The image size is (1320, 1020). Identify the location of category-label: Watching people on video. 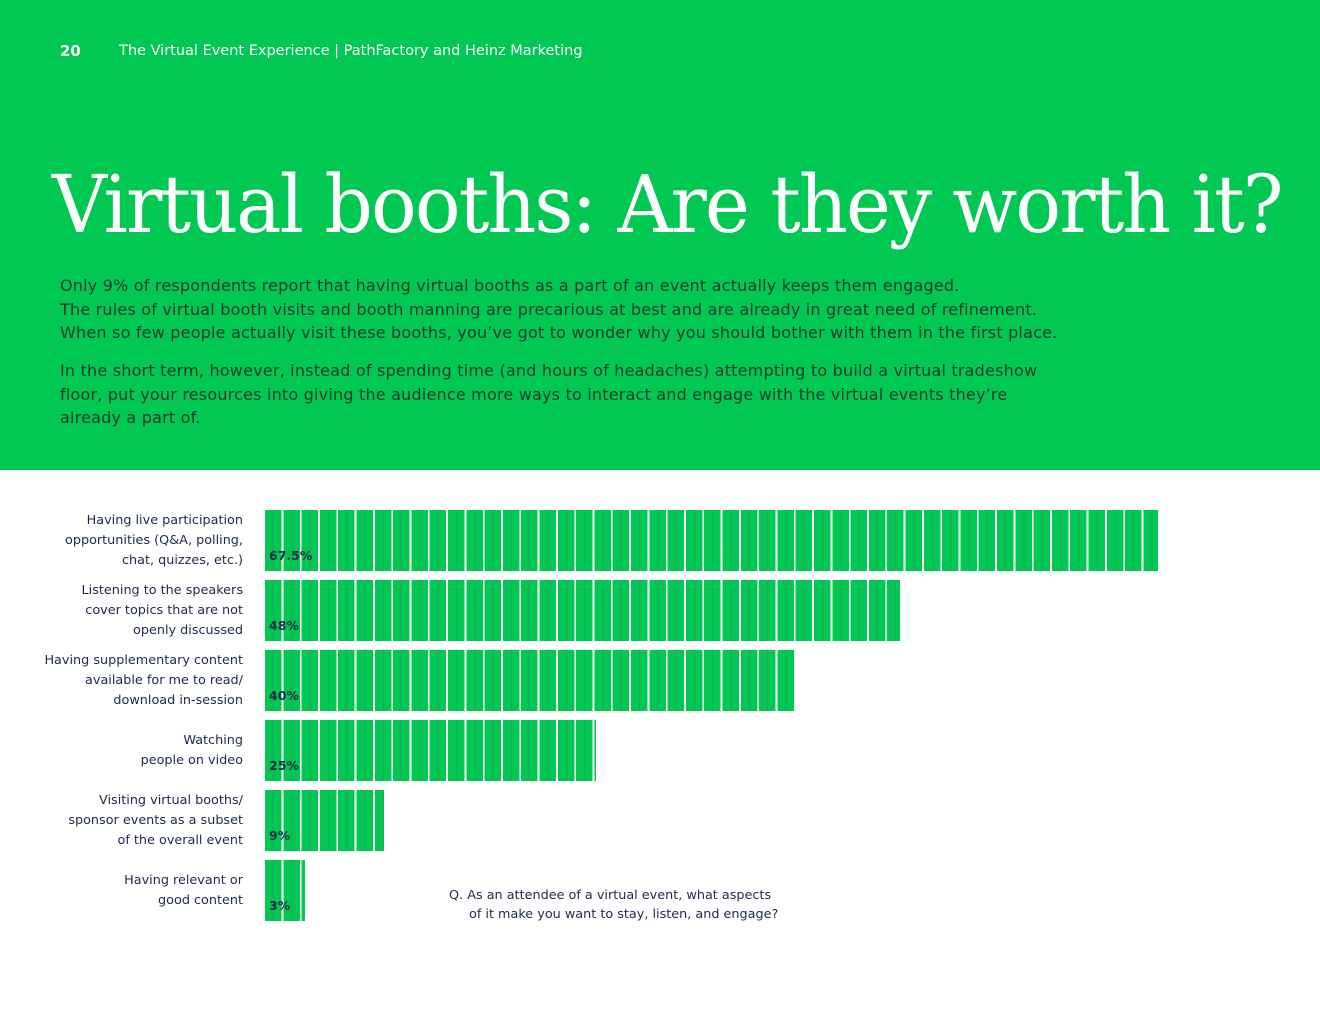
(191, 750).